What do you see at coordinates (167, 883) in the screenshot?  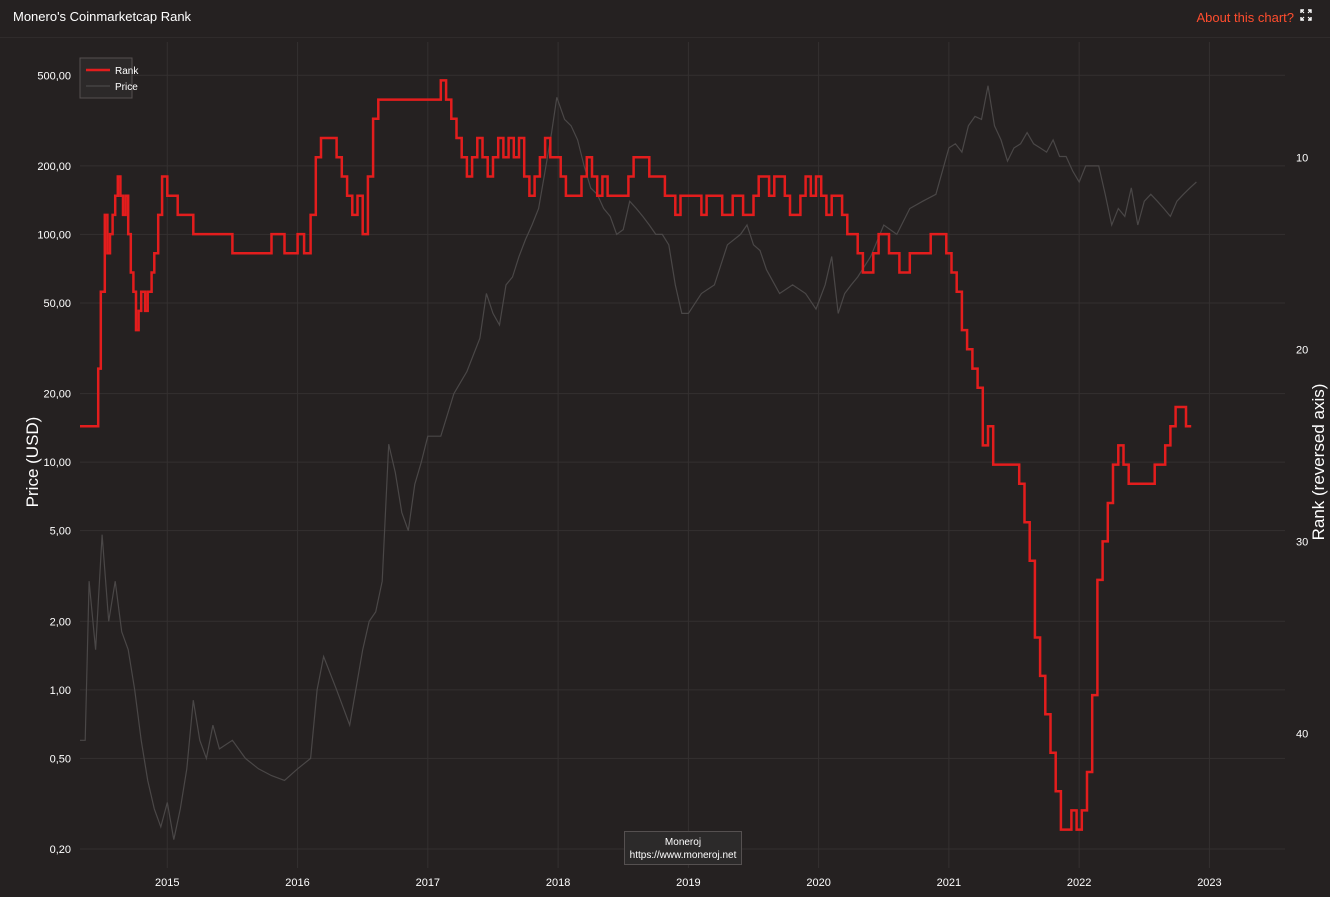 I see `x-tick-label: 2015` at bounding box center [167, 883].